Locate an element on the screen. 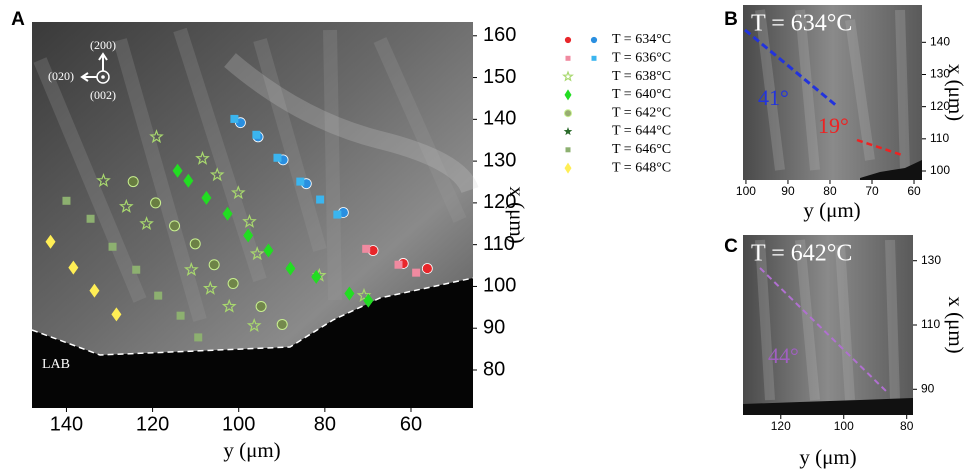 The width and height of the screenshot is (966, 471). y-tick-label: 160 is located at coordinates (499, 35).